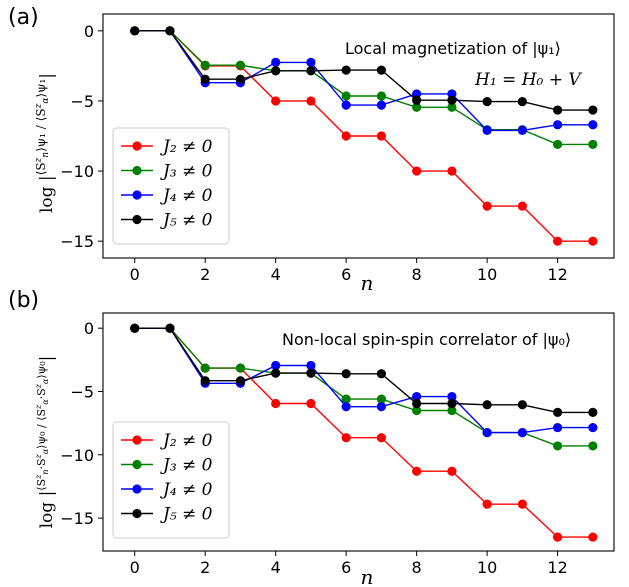 This screenshot has width=629, height=587. Describe the element at coordinates (346, 274) in the screenshot. I see `x-tick-label: 6` at that location.